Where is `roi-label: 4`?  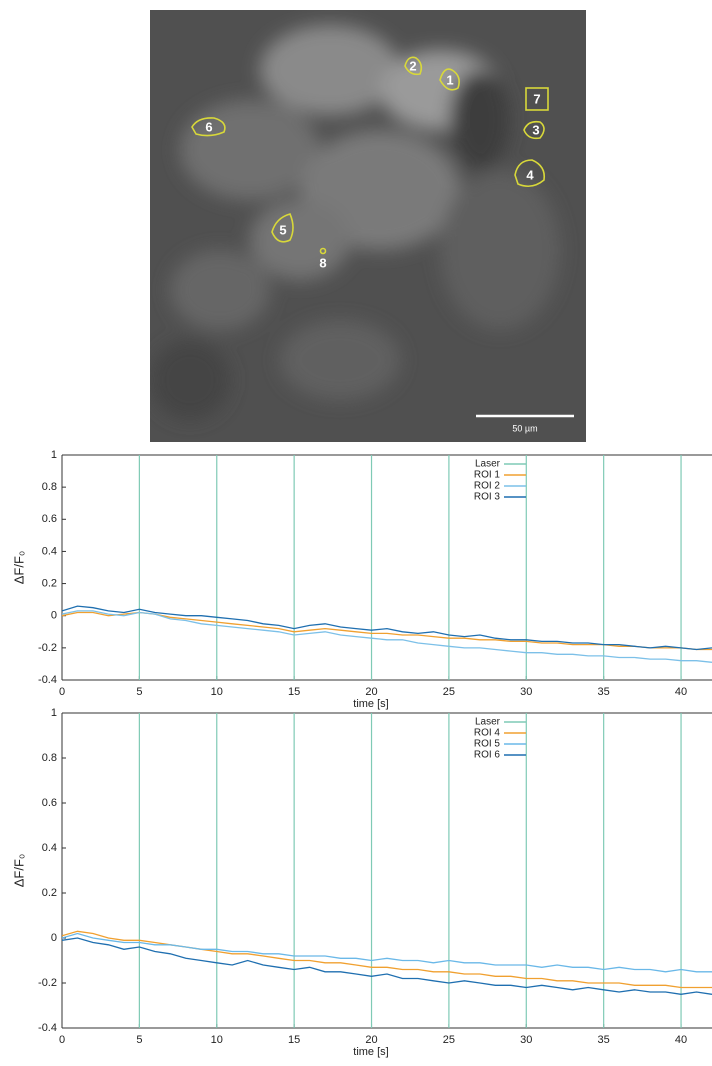
roi-label: 4 is located at coordinates (530, 174).